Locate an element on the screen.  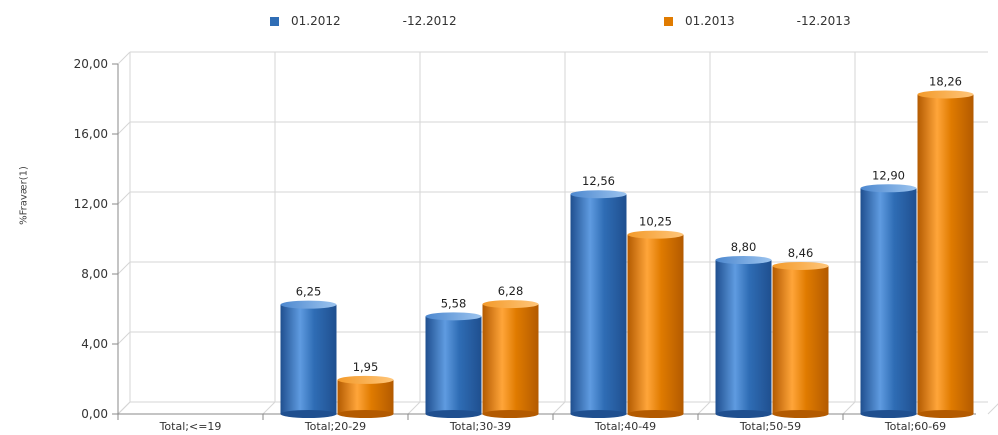
data-label: 10,25 is located at coordinates (655, 222).